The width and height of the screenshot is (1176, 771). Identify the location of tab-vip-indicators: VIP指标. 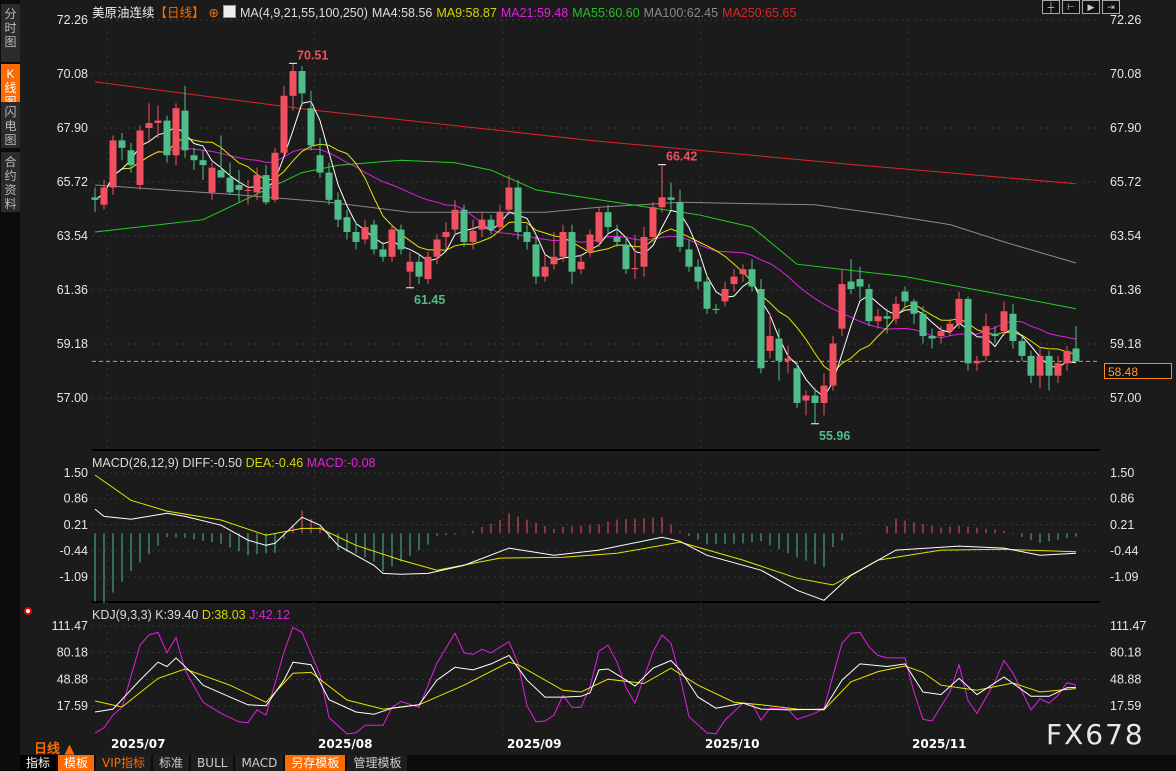
(124, 763).